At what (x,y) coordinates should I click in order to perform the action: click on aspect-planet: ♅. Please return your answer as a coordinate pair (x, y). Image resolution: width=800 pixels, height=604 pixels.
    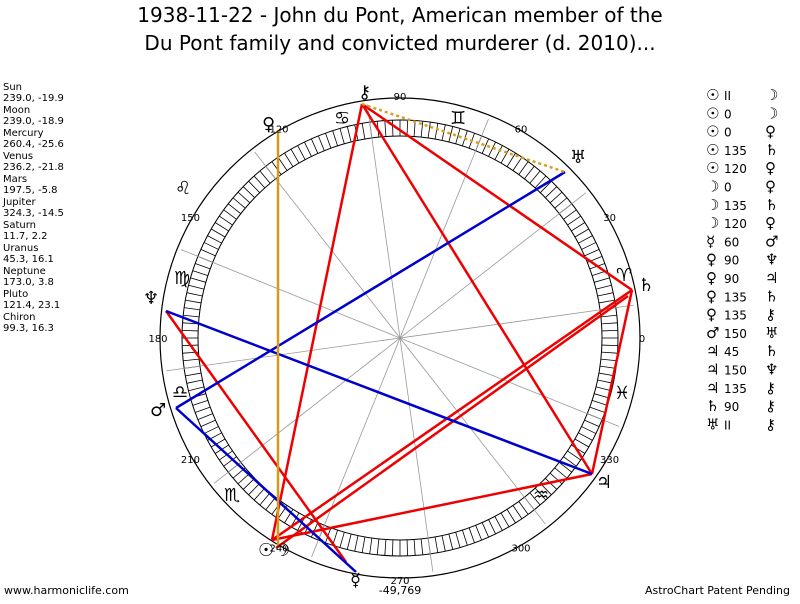
    Looking at the image, I should click on (771, 333).